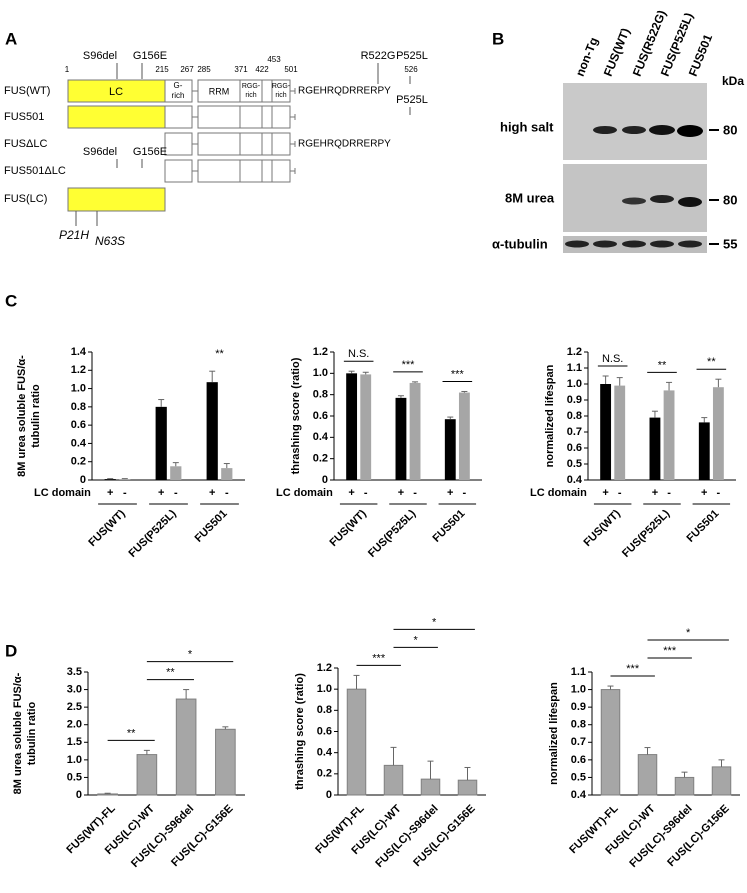 The width and height of the screenshot is (747, 893). What do you see at coordinates (67, 69) in the screenshot?
I see `position: 1` at bounding box center [67, 69].